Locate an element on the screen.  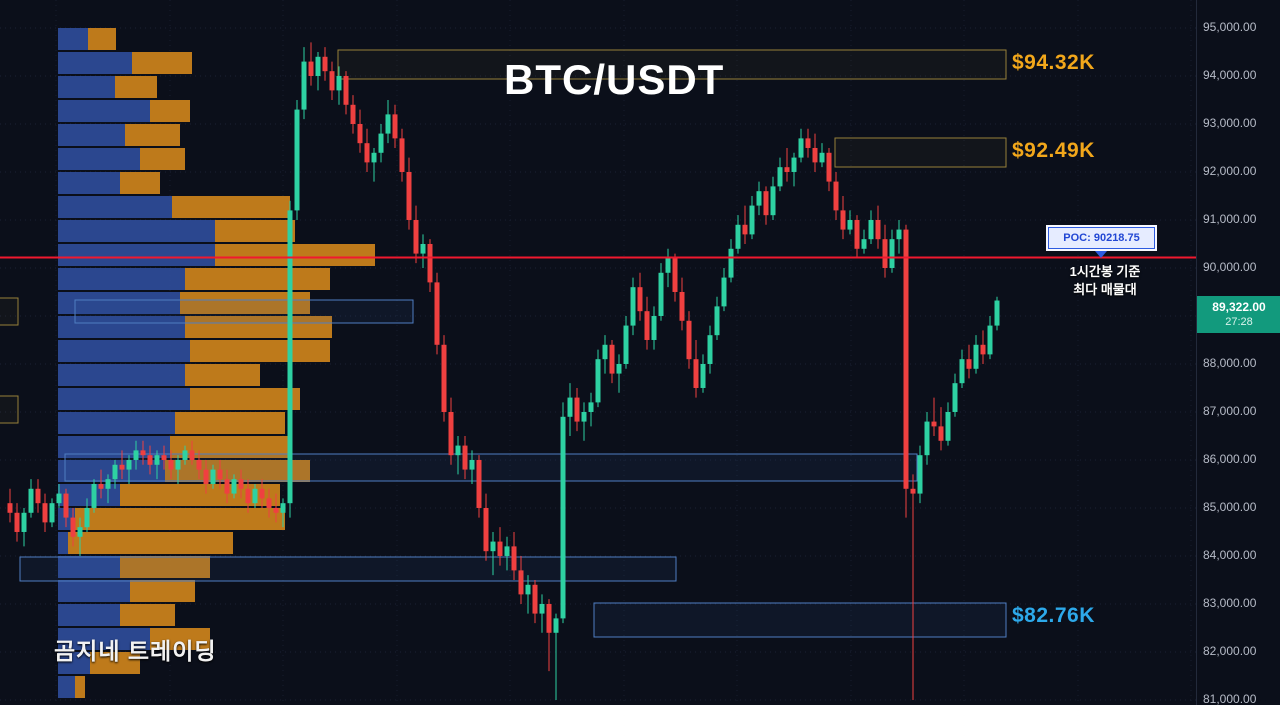
support-zone-82k is located at coordinates (800, 620).